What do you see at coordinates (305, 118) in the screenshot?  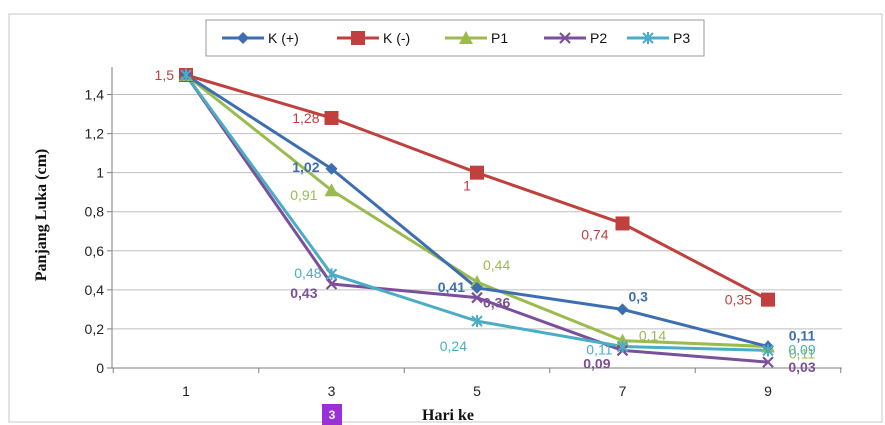 I see `data-label: 1,28` at bounding box center [305, 118].